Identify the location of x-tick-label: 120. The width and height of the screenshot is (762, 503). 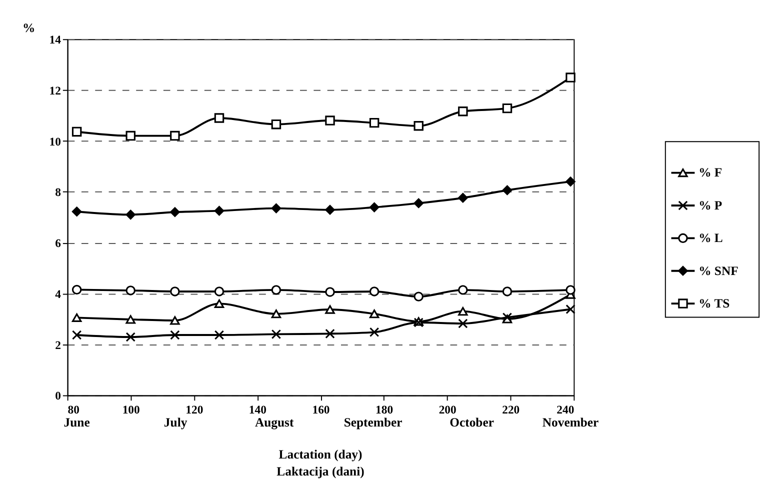
(195, 409).